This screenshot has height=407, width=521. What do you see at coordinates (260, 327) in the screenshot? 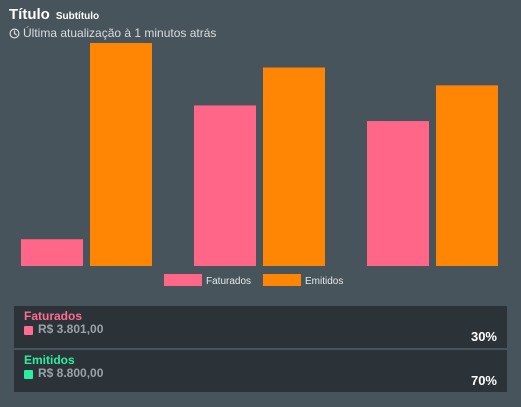
I see `summary-faturados: Faturados R$ 3.801,00 30%` at bounding box center [260, 327].